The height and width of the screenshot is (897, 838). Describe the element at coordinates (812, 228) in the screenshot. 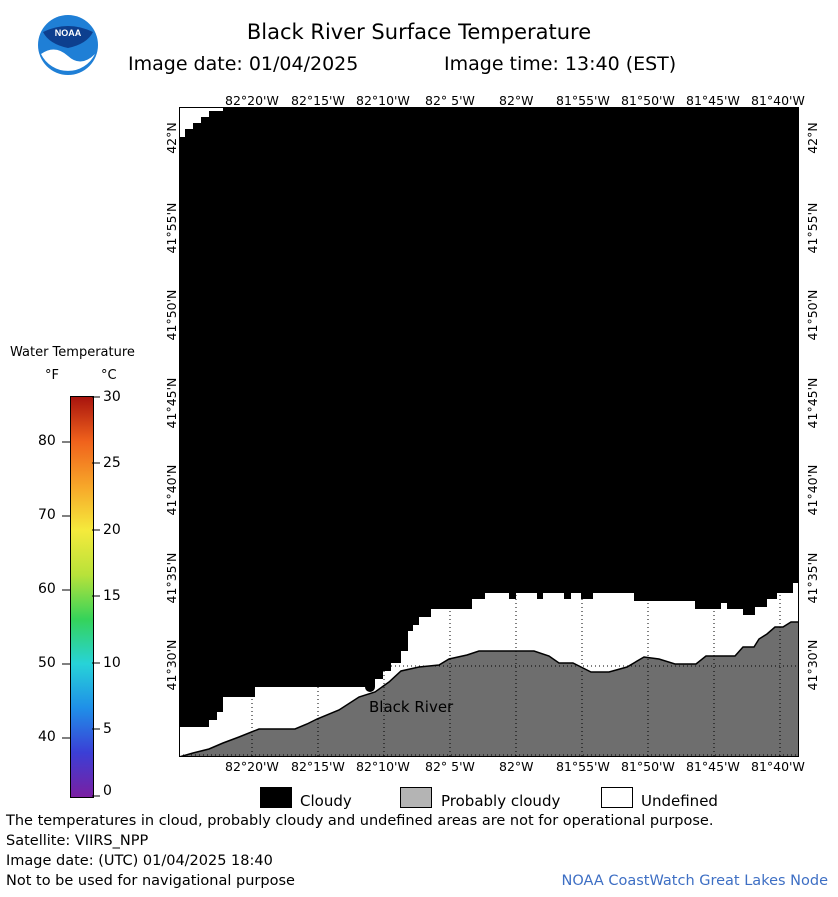

I see `lat-tick-right: 41°55'N` at that location.